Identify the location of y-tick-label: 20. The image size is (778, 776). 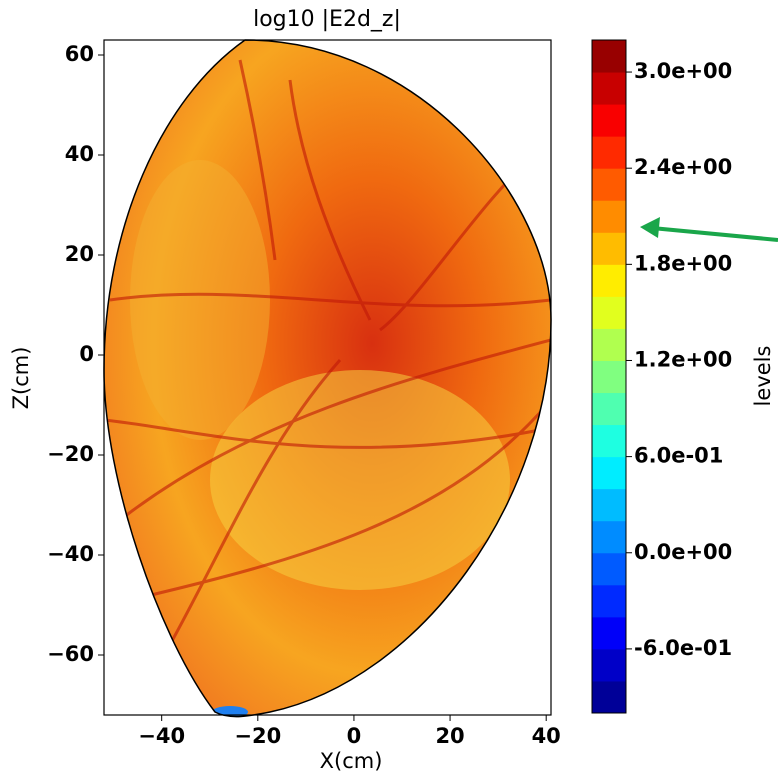
(79, 254).